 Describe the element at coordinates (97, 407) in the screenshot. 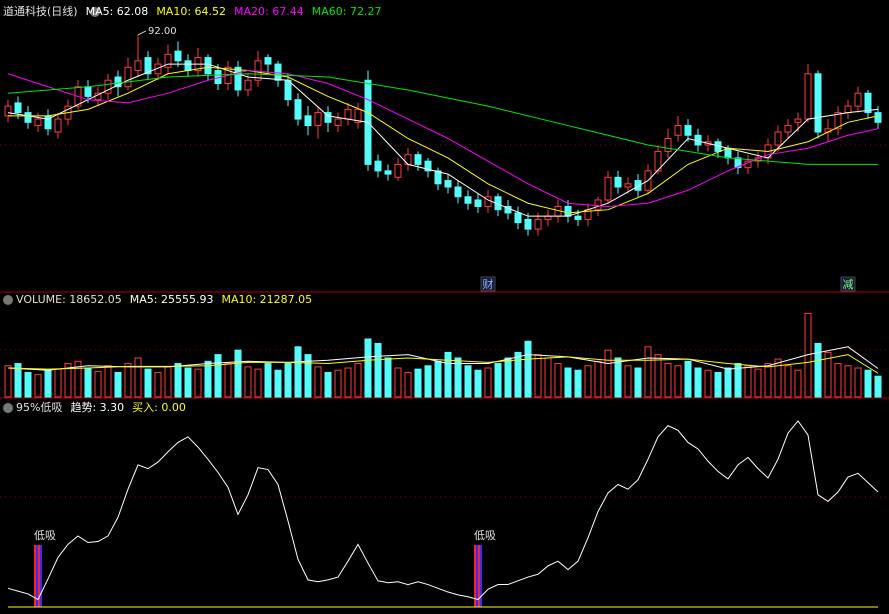

I see `legend-entry: 趋势: 3.30` at that location.